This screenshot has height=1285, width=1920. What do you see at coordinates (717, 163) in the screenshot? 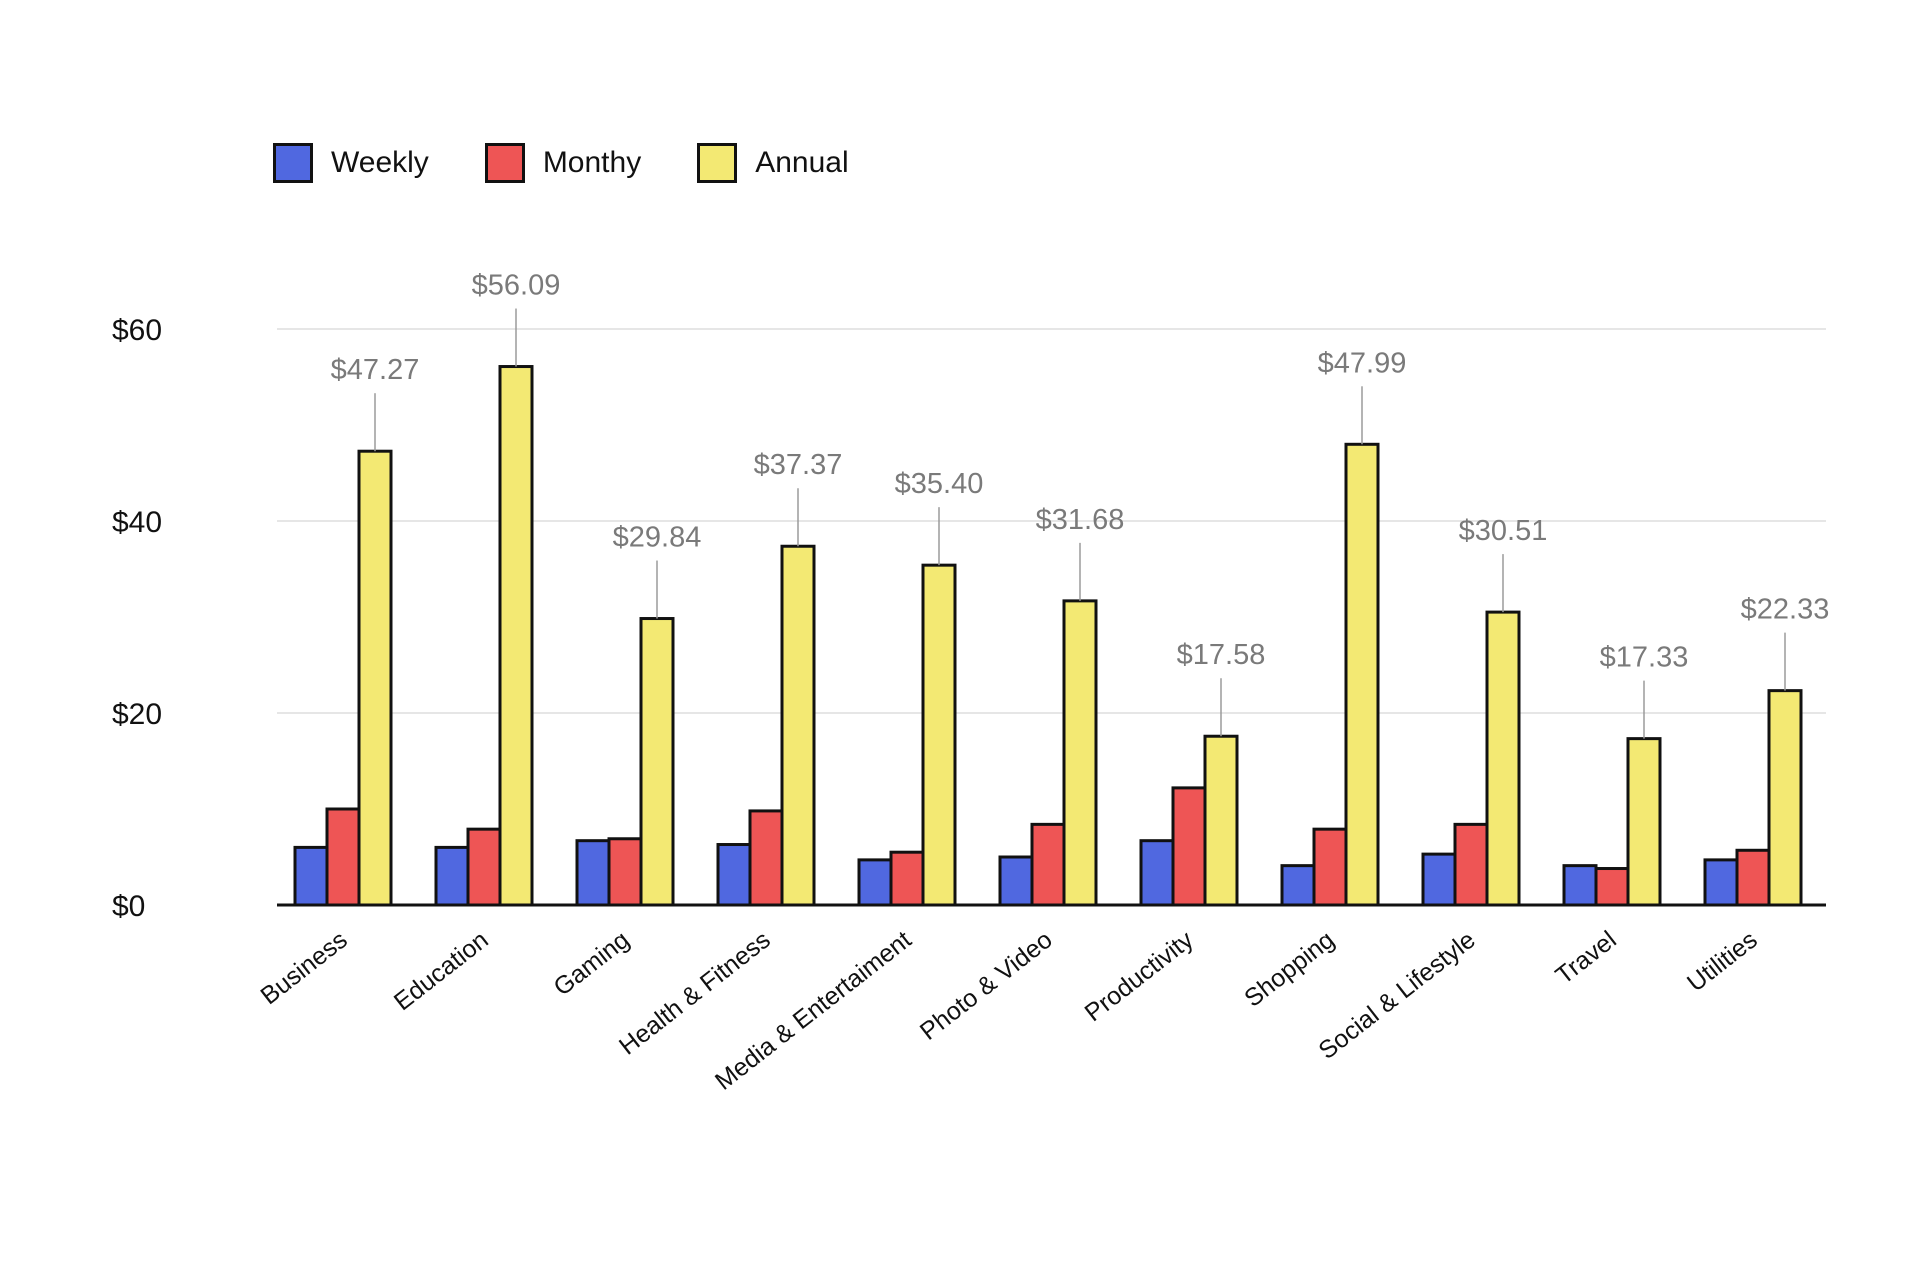
I see `legend-swatch-annual` at bounding box center [717, 163].